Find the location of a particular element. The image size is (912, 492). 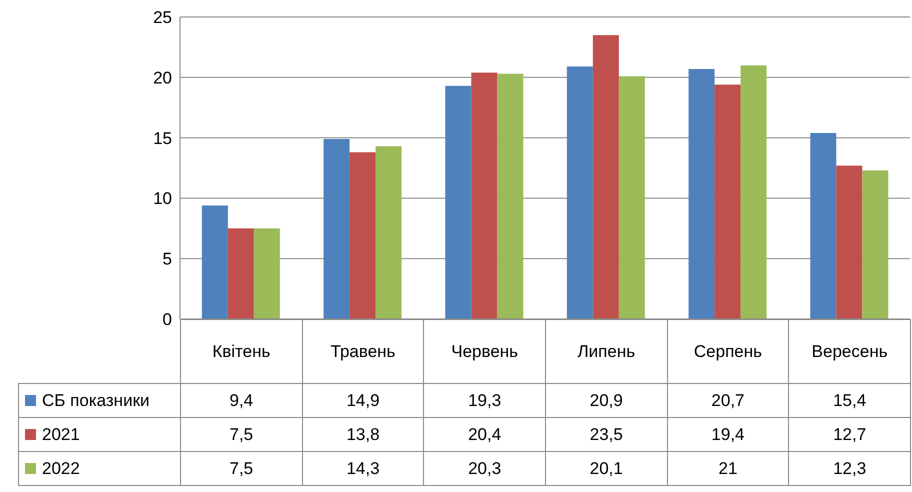

data-label: 23,5 is located at coordinates (606, 435).